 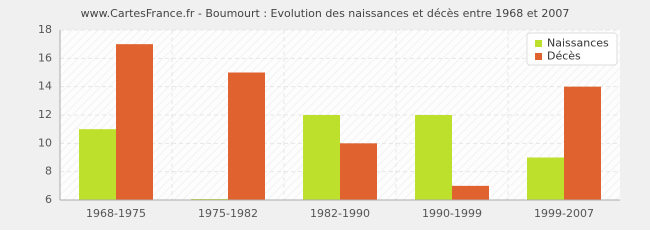 What do you see at coordinates (228, 213) in the screenshot?
I see `x-tick-label: 1975-1982` at bounding box center [228, 213].